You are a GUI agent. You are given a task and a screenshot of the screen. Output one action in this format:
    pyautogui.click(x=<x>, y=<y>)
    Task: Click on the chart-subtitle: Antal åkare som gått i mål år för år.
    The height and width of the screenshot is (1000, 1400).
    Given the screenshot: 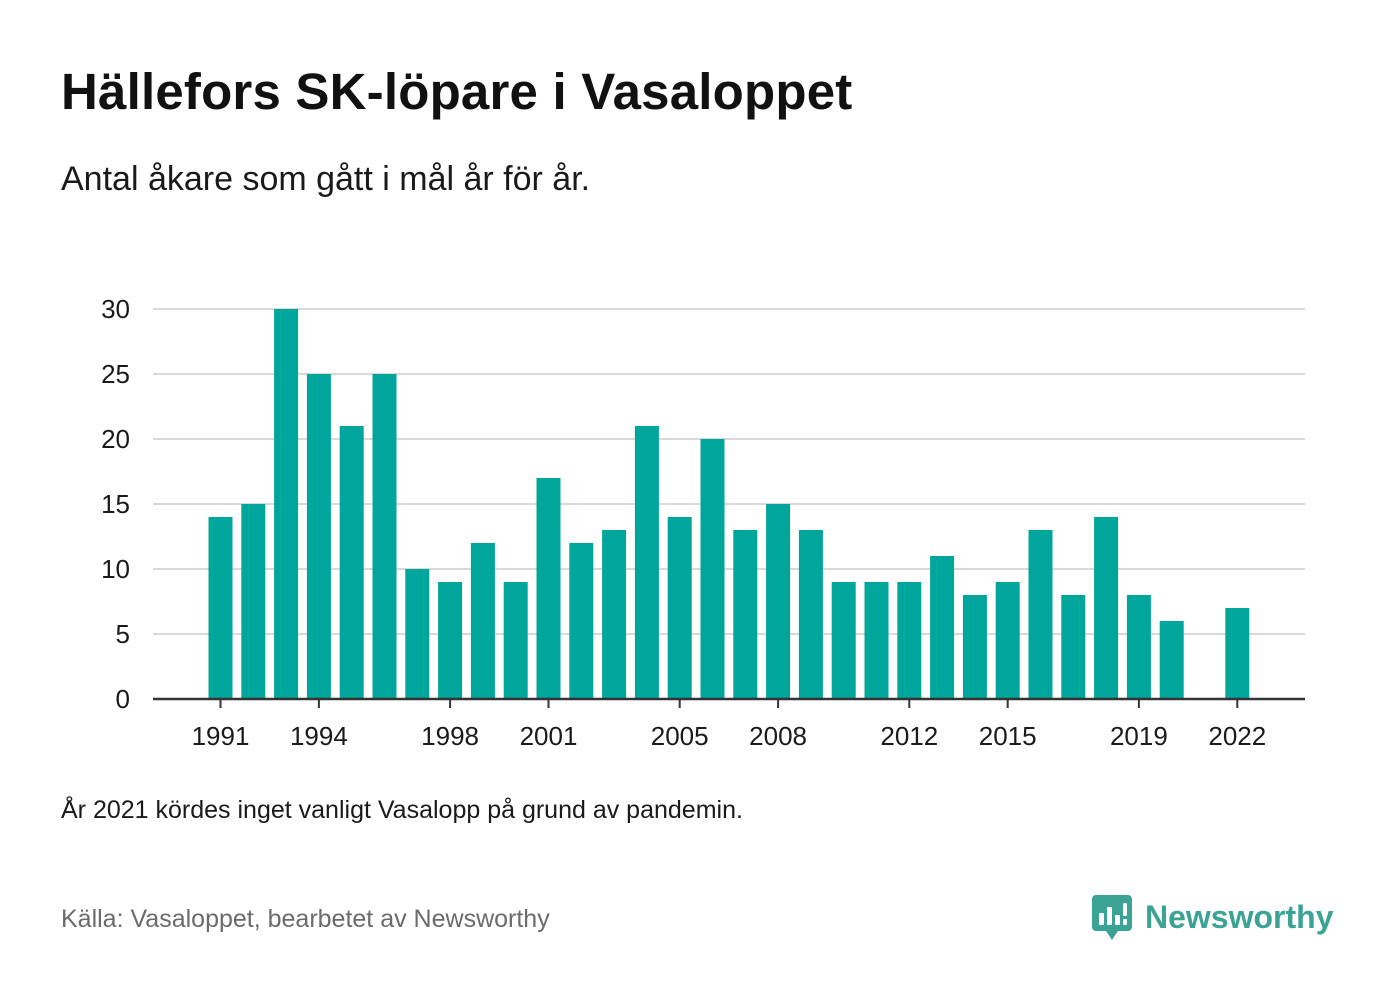 What is the action you would take?
    pyautogui.click(x=326, y=179)
    